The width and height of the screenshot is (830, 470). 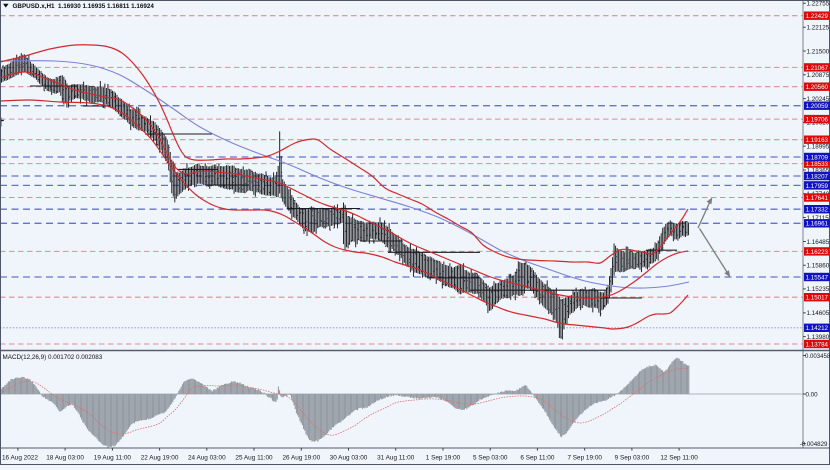 I want to click on svg-text: 1.15860, so click(x=818, y=266).